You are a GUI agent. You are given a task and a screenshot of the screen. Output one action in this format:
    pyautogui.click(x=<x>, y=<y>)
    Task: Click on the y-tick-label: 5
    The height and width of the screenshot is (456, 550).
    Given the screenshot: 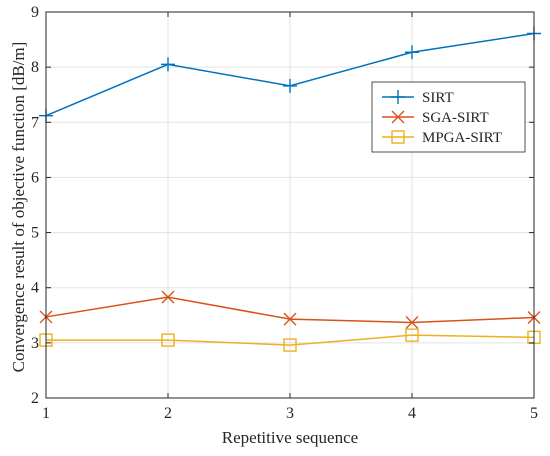 What is the action you would take?
    pyautogui.click(x=35, y=233)
    